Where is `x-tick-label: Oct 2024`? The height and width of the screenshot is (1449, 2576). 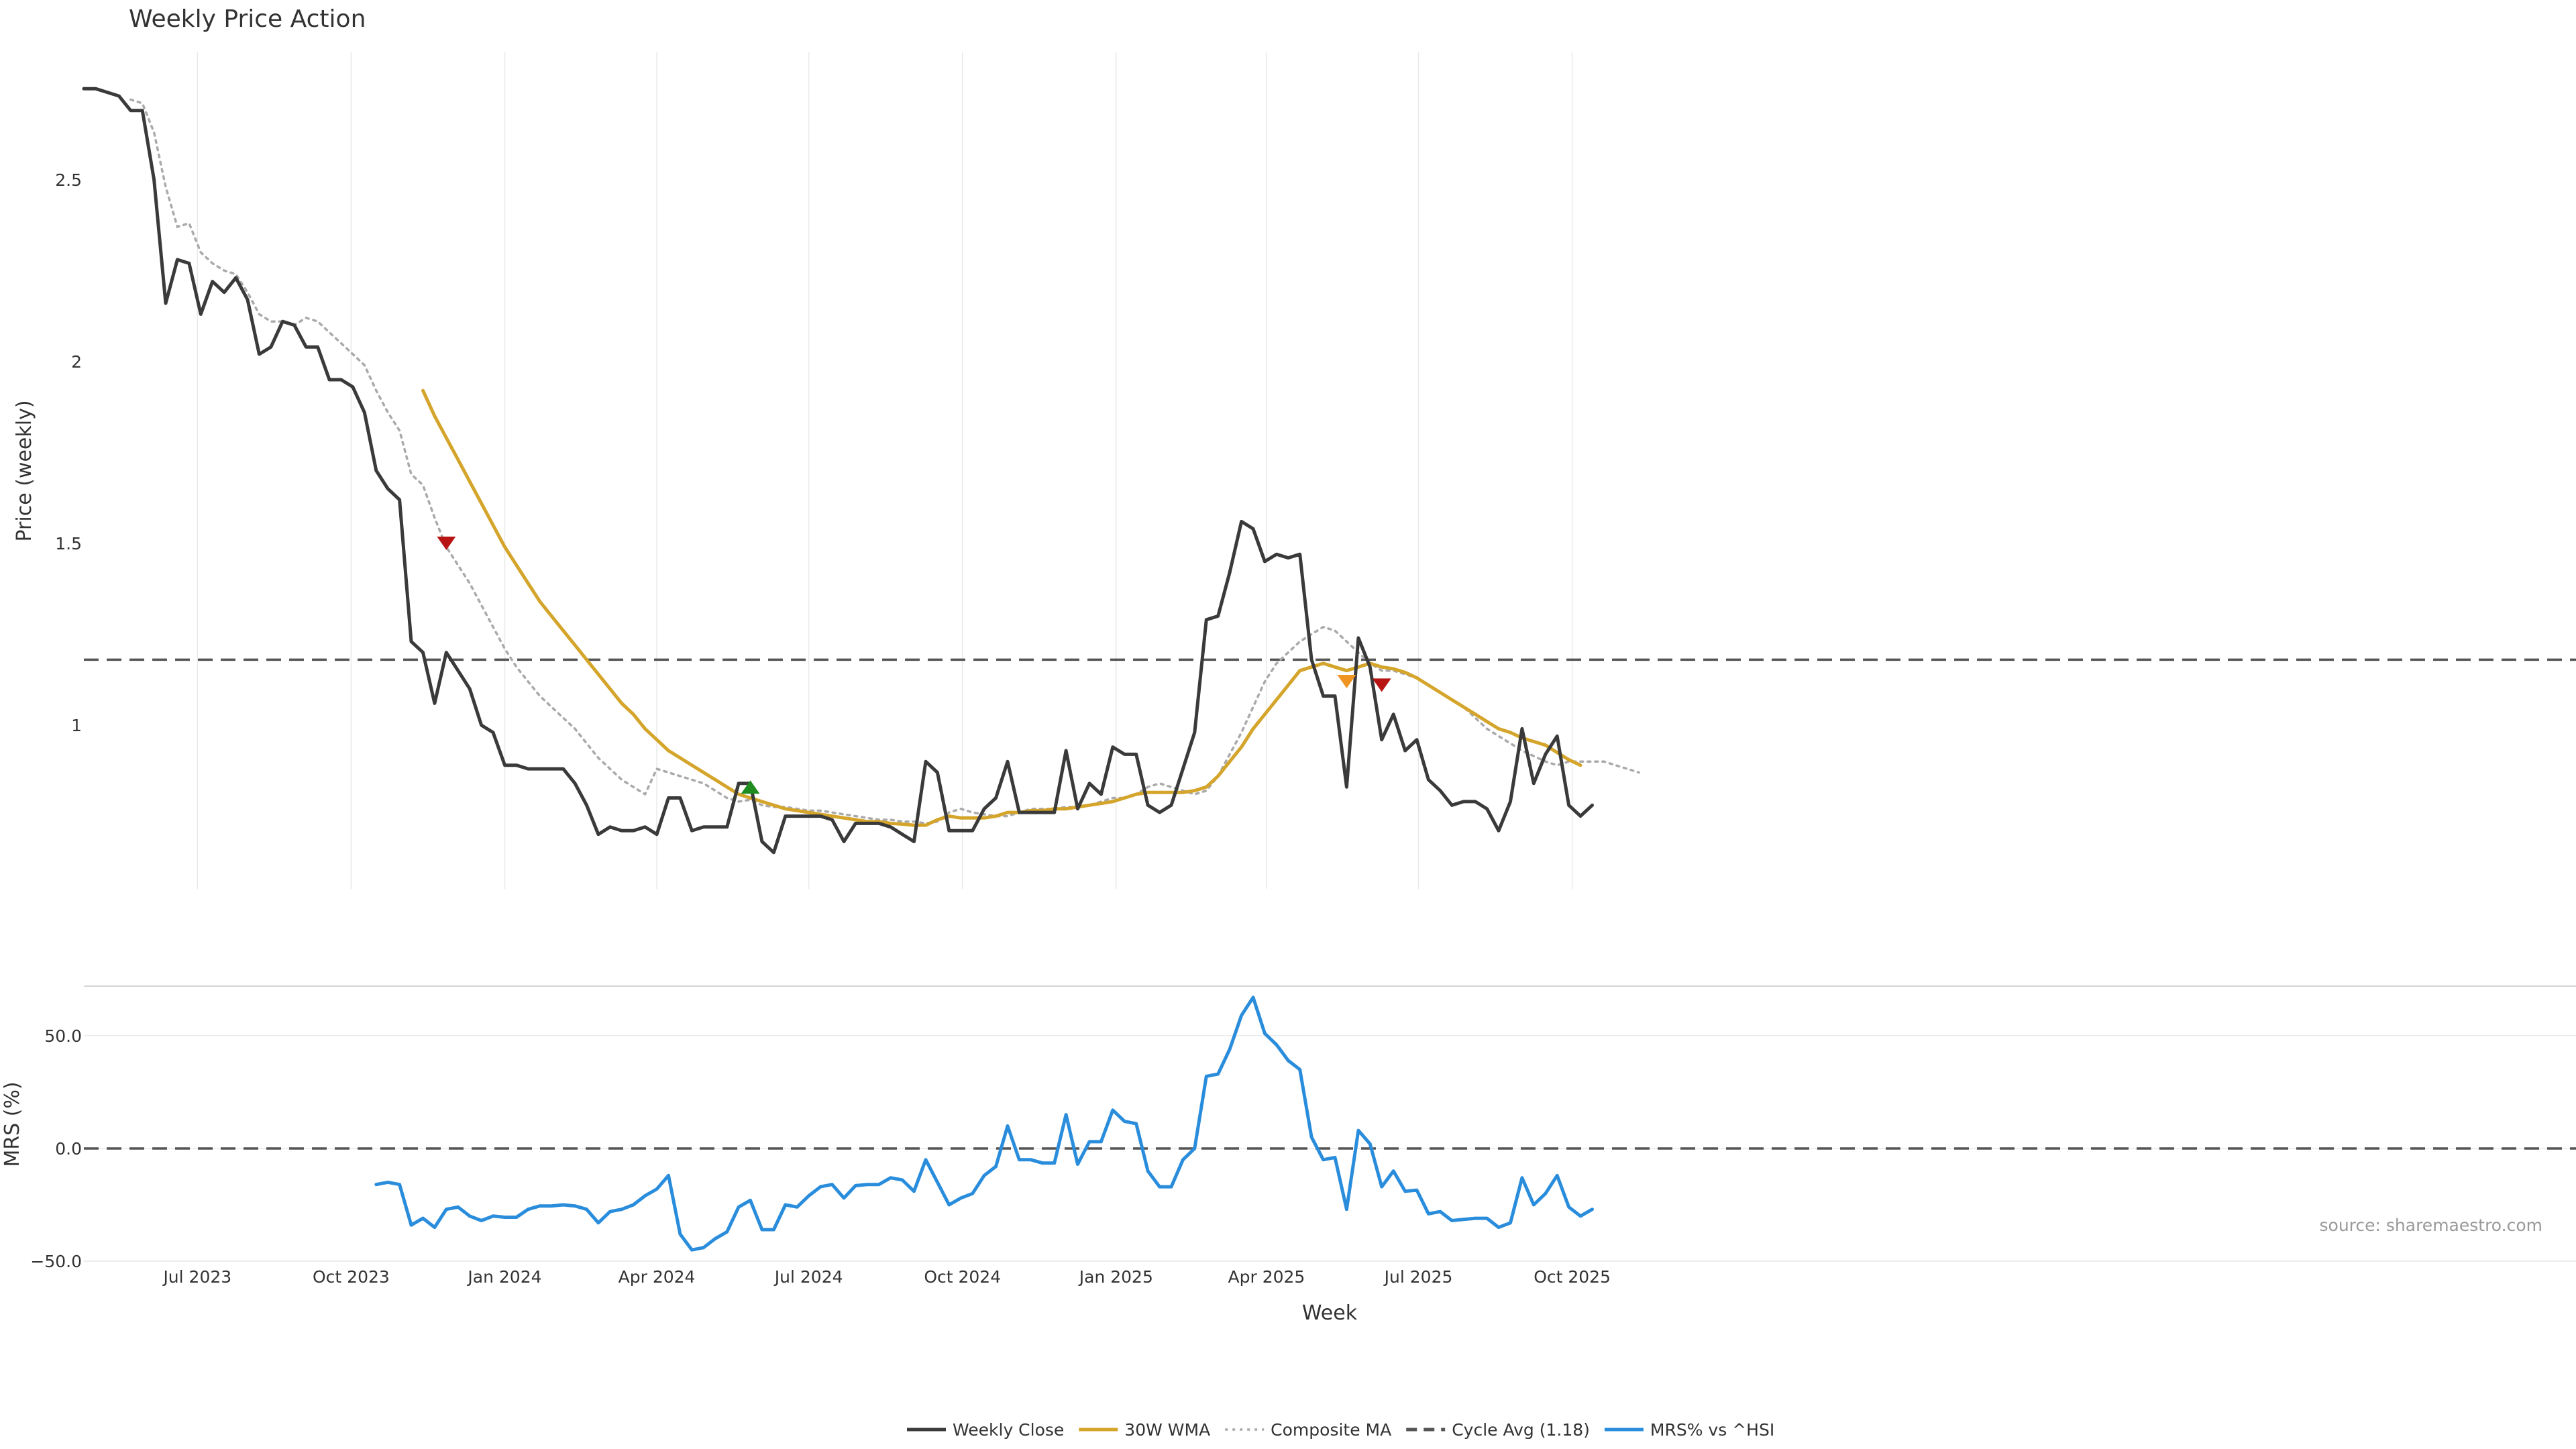 x-tick-label: Oct 2024 is located at coordinates (962, 1277).